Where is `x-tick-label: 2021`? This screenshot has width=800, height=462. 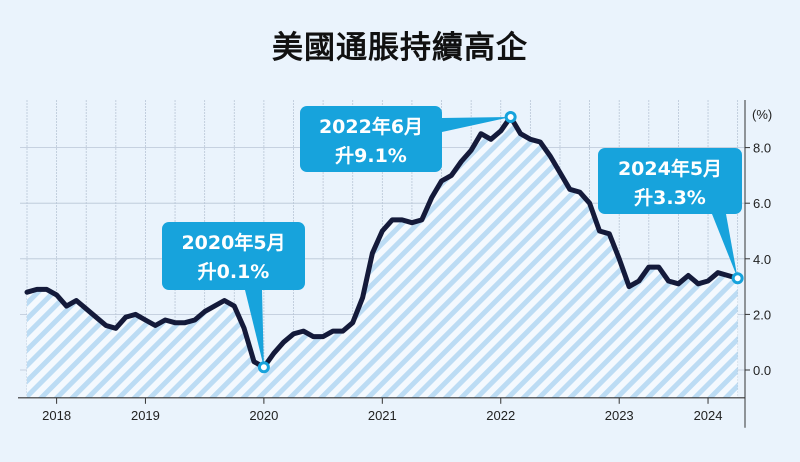
x-tick-label: 2021 is located at coordinates (382, 415).